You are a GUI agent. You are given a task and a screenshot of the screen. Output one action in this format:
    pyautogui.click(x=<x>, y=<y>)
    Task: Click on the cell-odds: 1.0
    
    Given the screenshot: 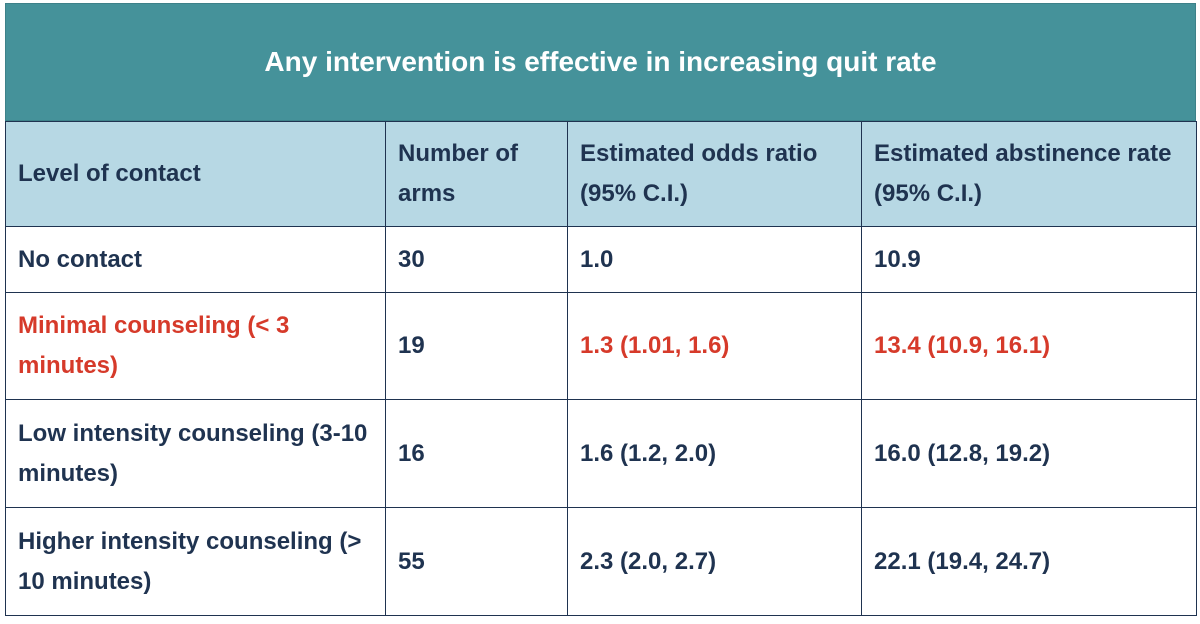 What is the action you would take?
    pyautogui.click(x=714, y=259)
    